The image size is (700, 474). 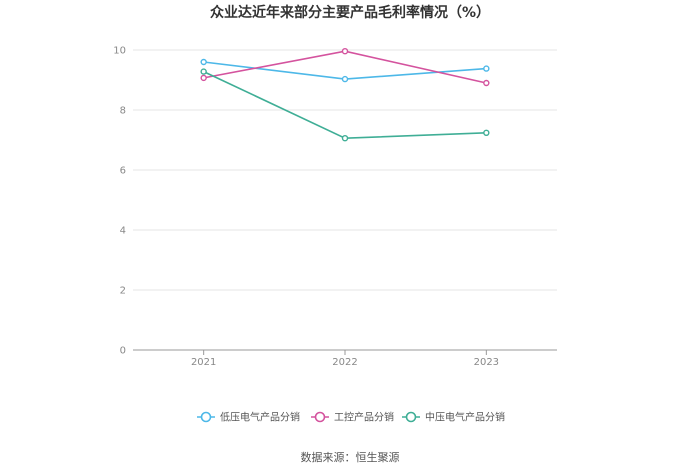 I want to click on x-tick-label: 2021, so click(x=203, y=362).